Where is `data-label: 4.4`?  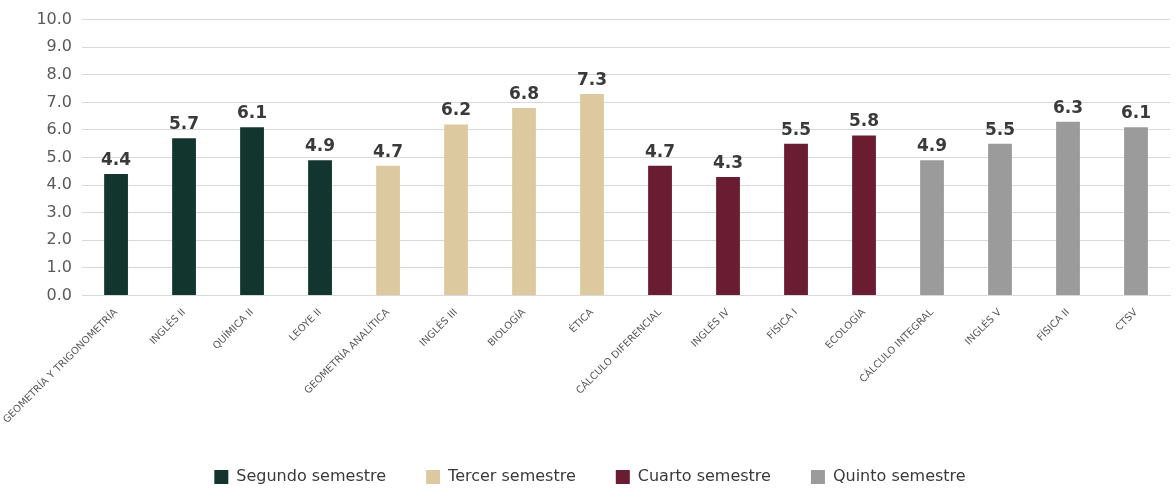
data-label: 4.4 is located at coordinates (116, 159).